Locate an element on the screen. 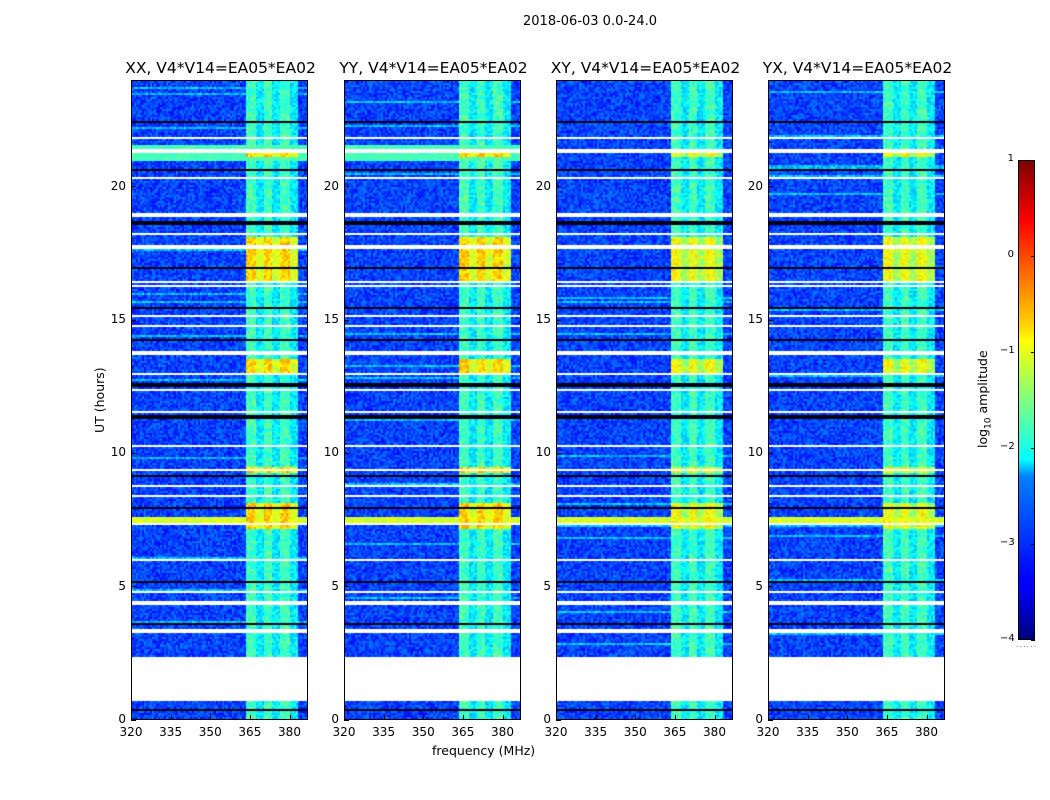 The width and height of the screenshot is (1050, 800). colorbar-tick-label: 0 is located at coordinates (1010, 254).